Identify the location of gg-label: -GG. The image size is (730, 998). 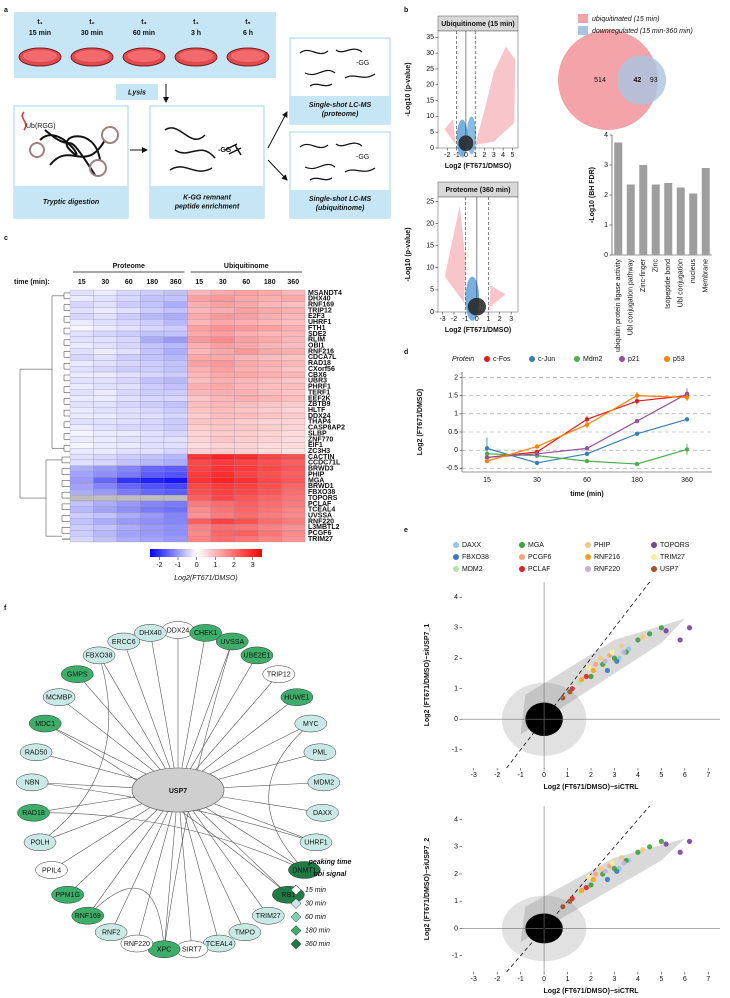
(225, 150).